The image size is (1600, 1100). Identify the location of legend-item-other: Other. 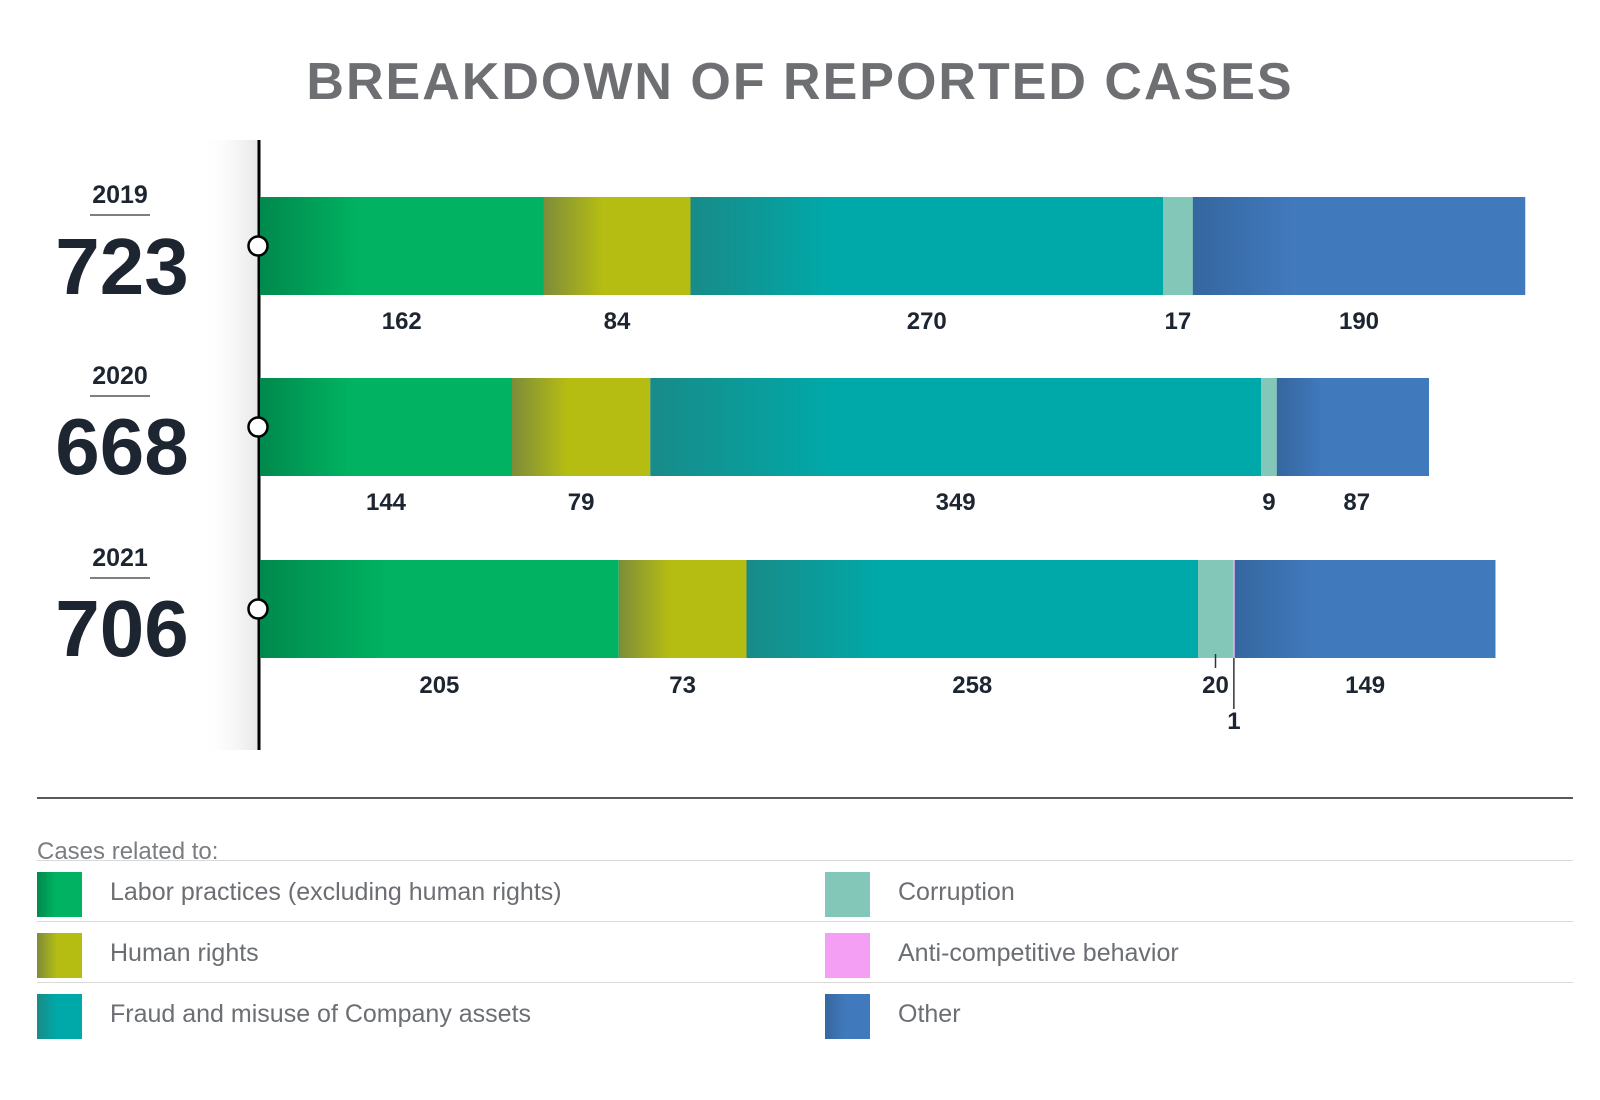
(1205, 1015).